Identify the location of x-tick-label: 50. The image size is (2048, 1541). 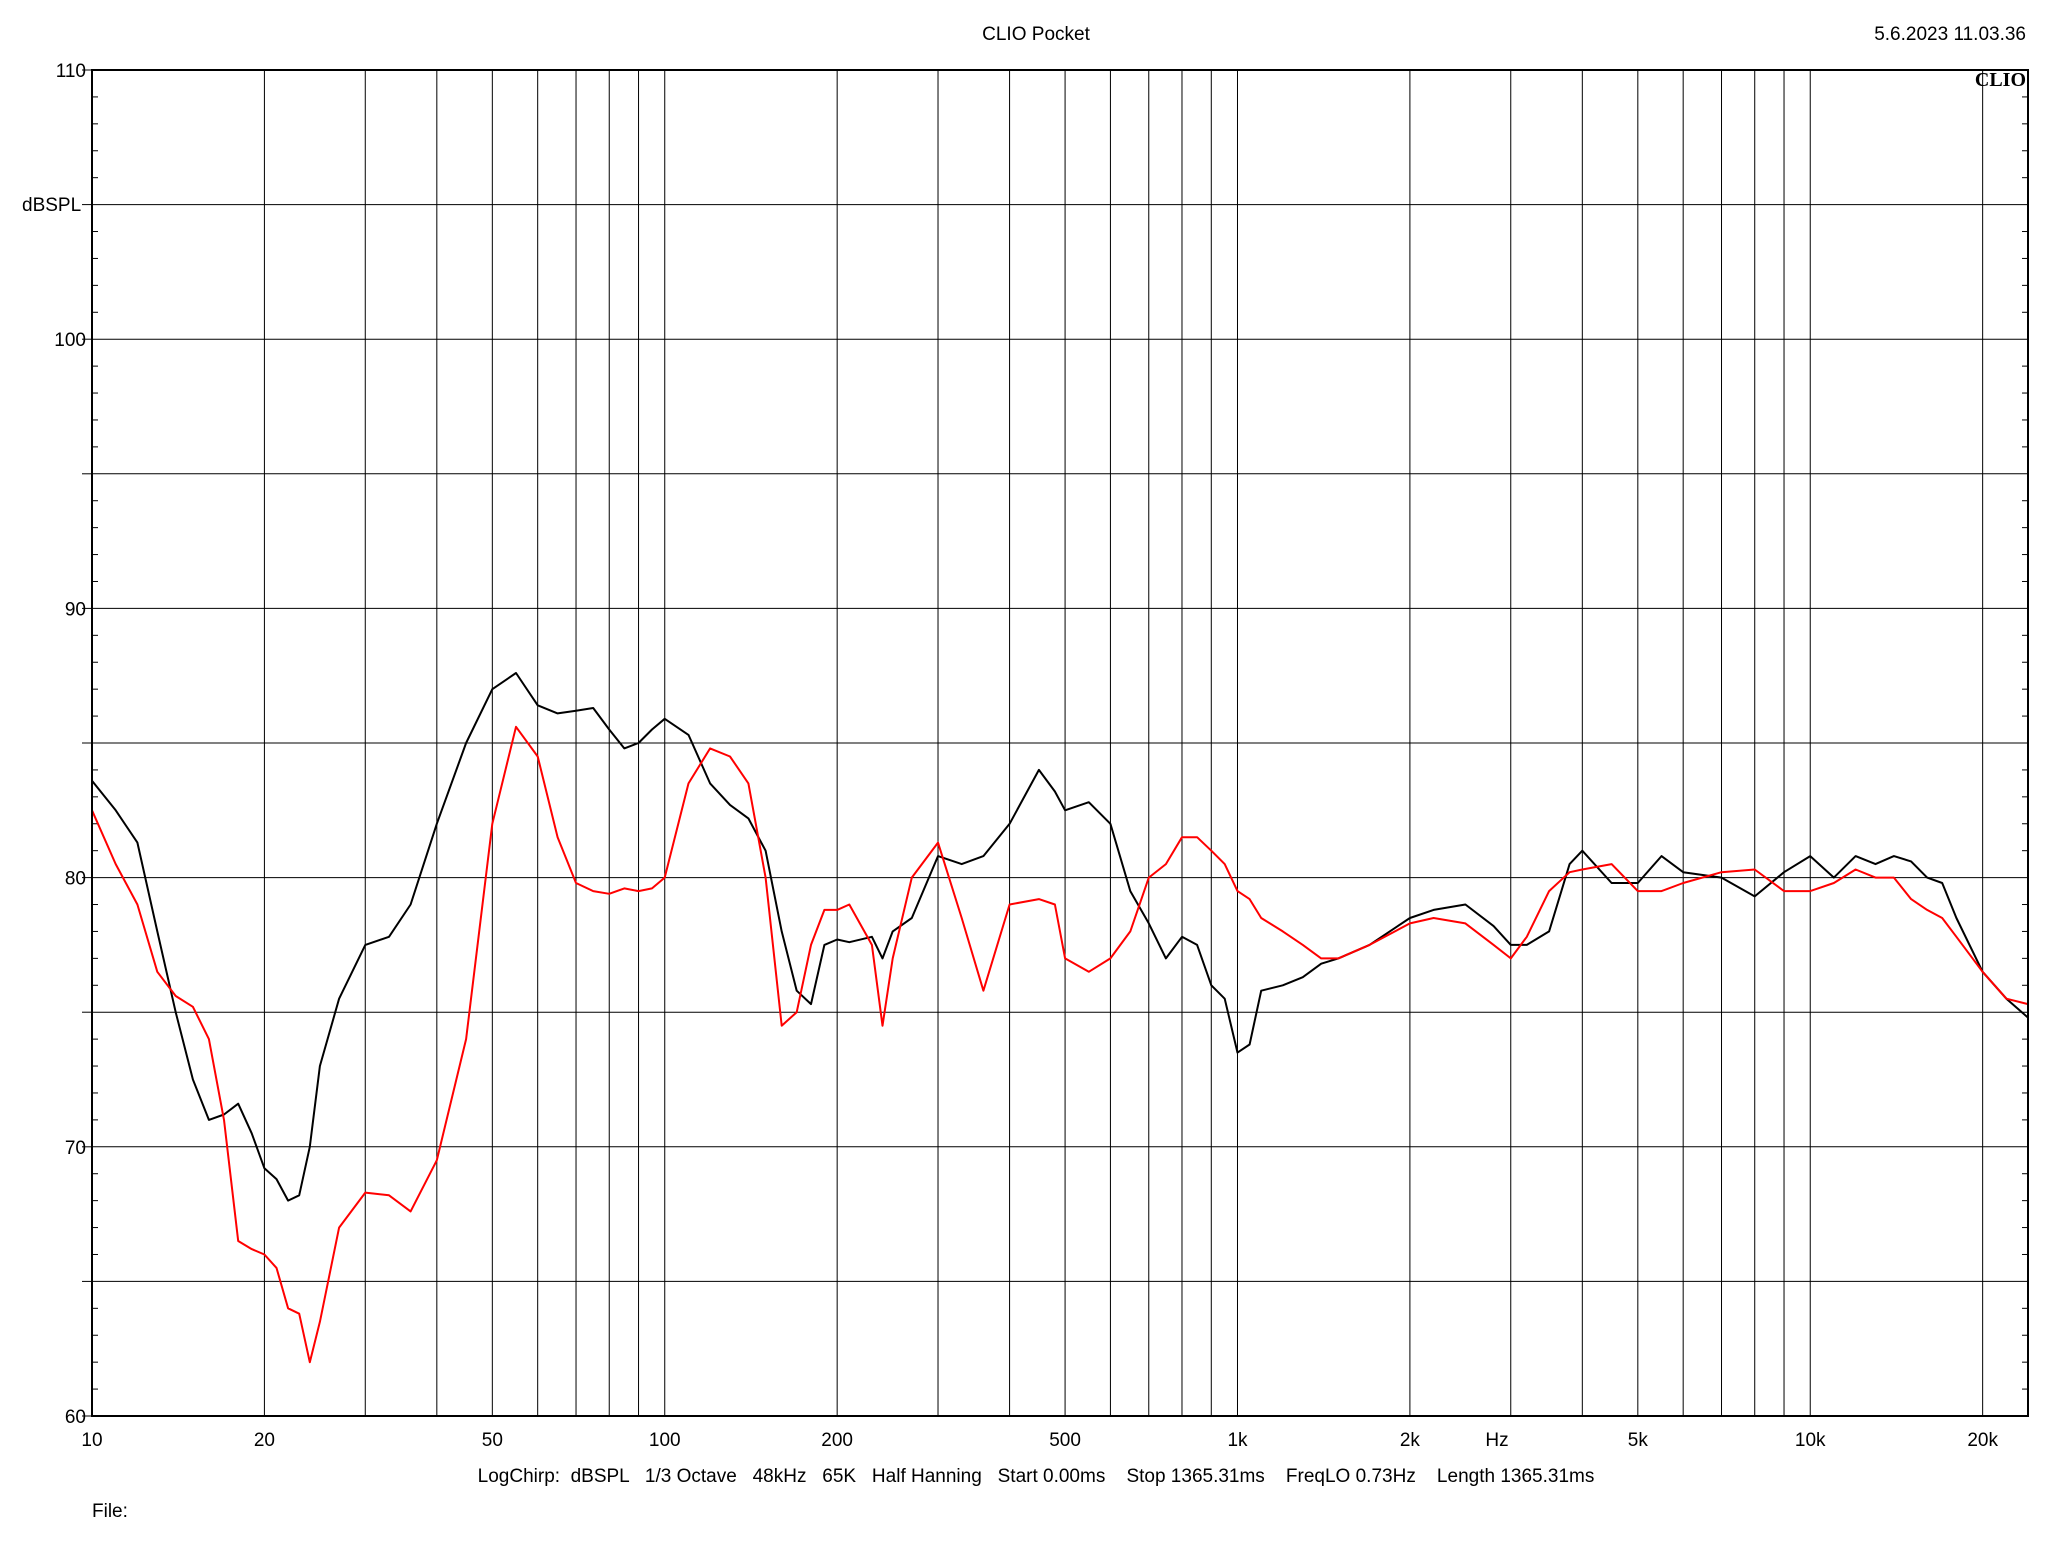
(492, 1440).